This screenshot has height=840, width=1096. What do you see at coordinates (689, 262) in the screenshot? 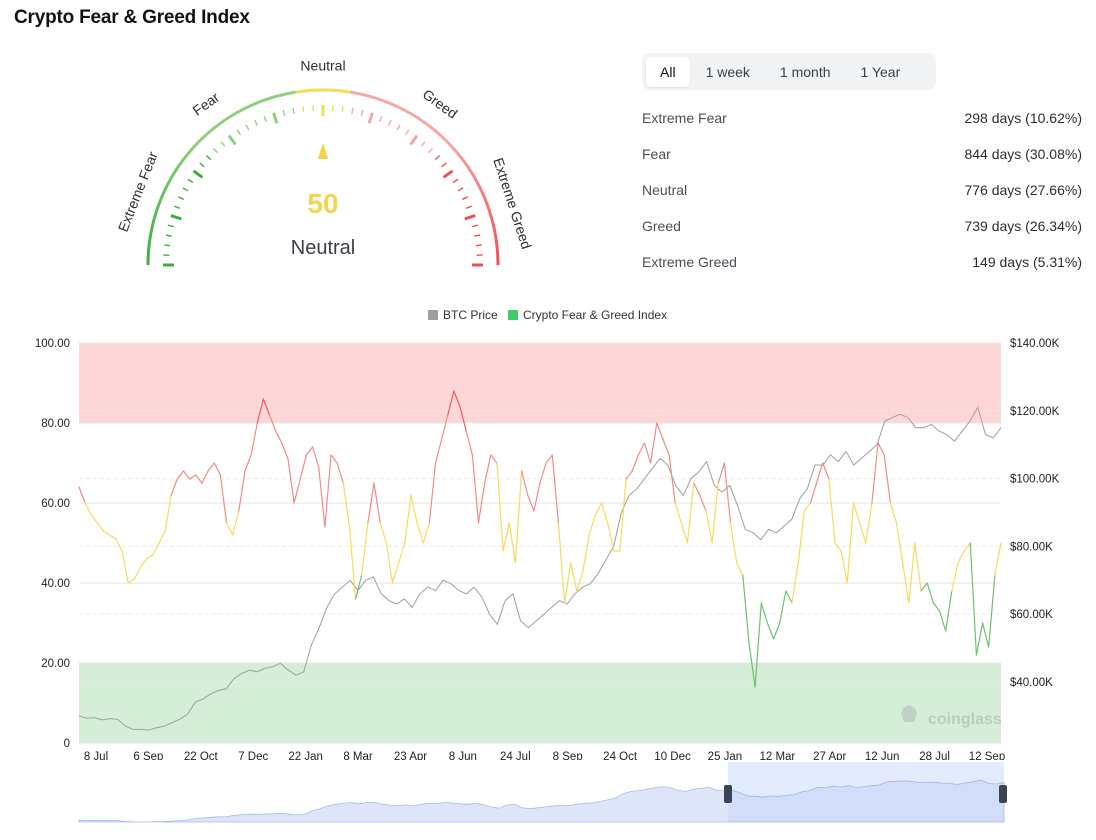
I see `stat-label: Extreme Greed` at bounding box center [689, 262].